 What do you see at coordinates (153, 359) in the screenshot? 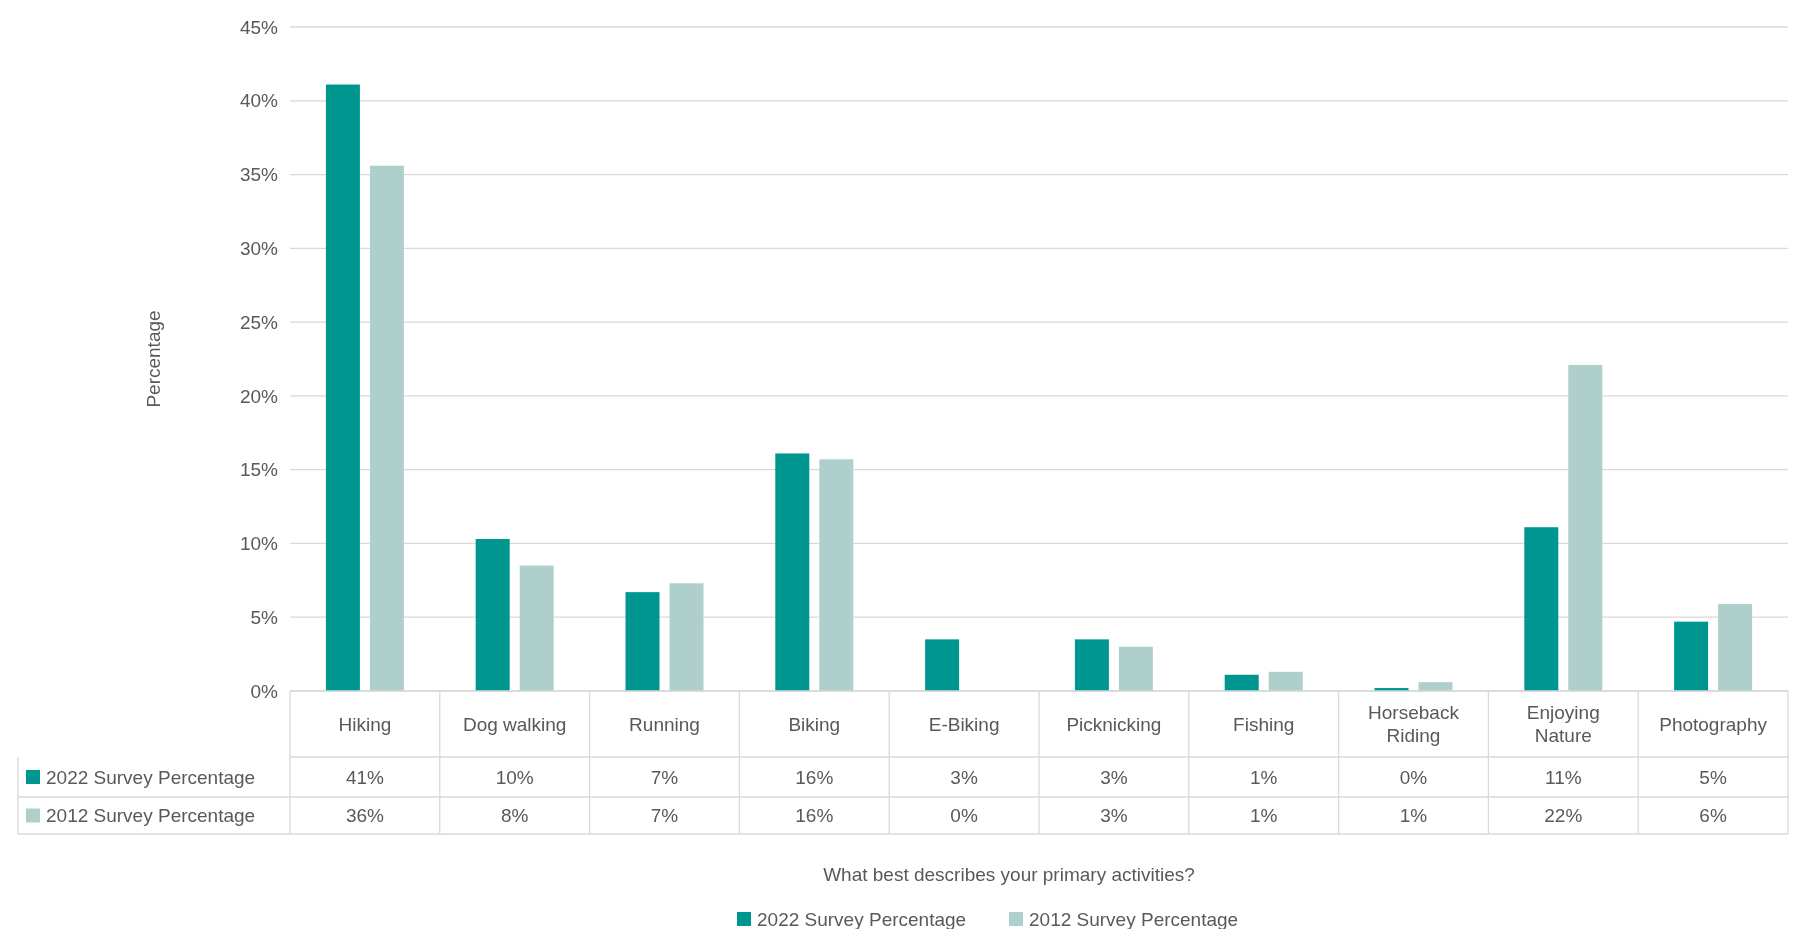
I see `y-axis-title: Percentage` at bounding box center [153, 359].